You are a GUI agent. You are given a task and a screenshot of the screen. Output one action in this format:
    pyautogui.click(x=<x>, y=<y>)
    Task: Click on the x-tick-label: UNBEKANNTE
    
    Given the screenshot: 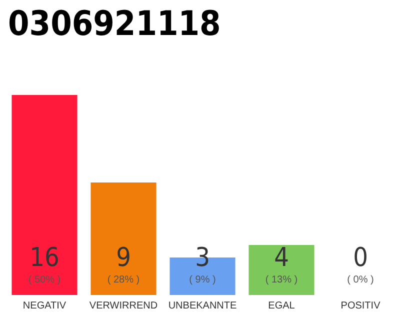 What is the action you would take?
    pyautogui.click(x=202, y=306)
    